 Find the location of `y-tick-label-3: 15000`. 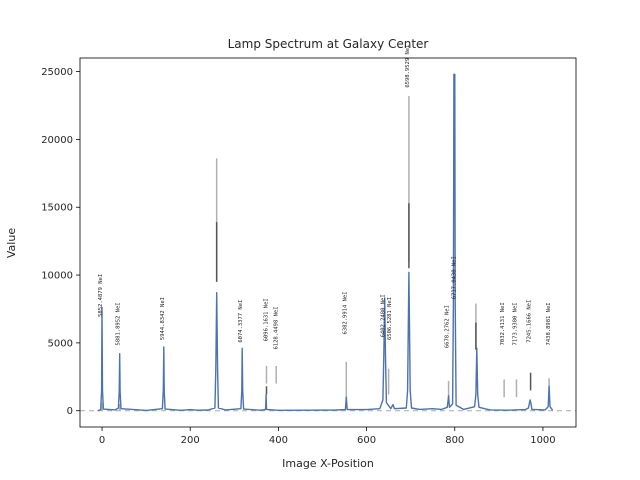

y-tick-label-3: 15000 is located at coordinates (57, 208).